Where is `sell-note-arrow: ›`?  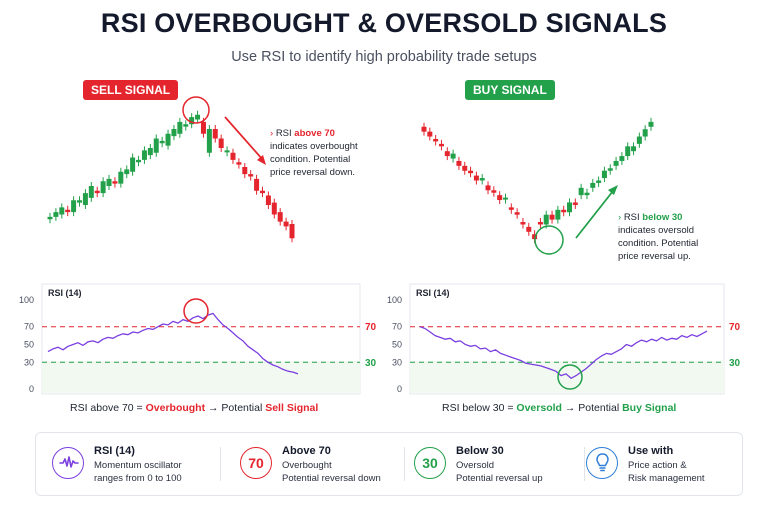 sell-note-arrow: › is located at coordinates (272, 133).